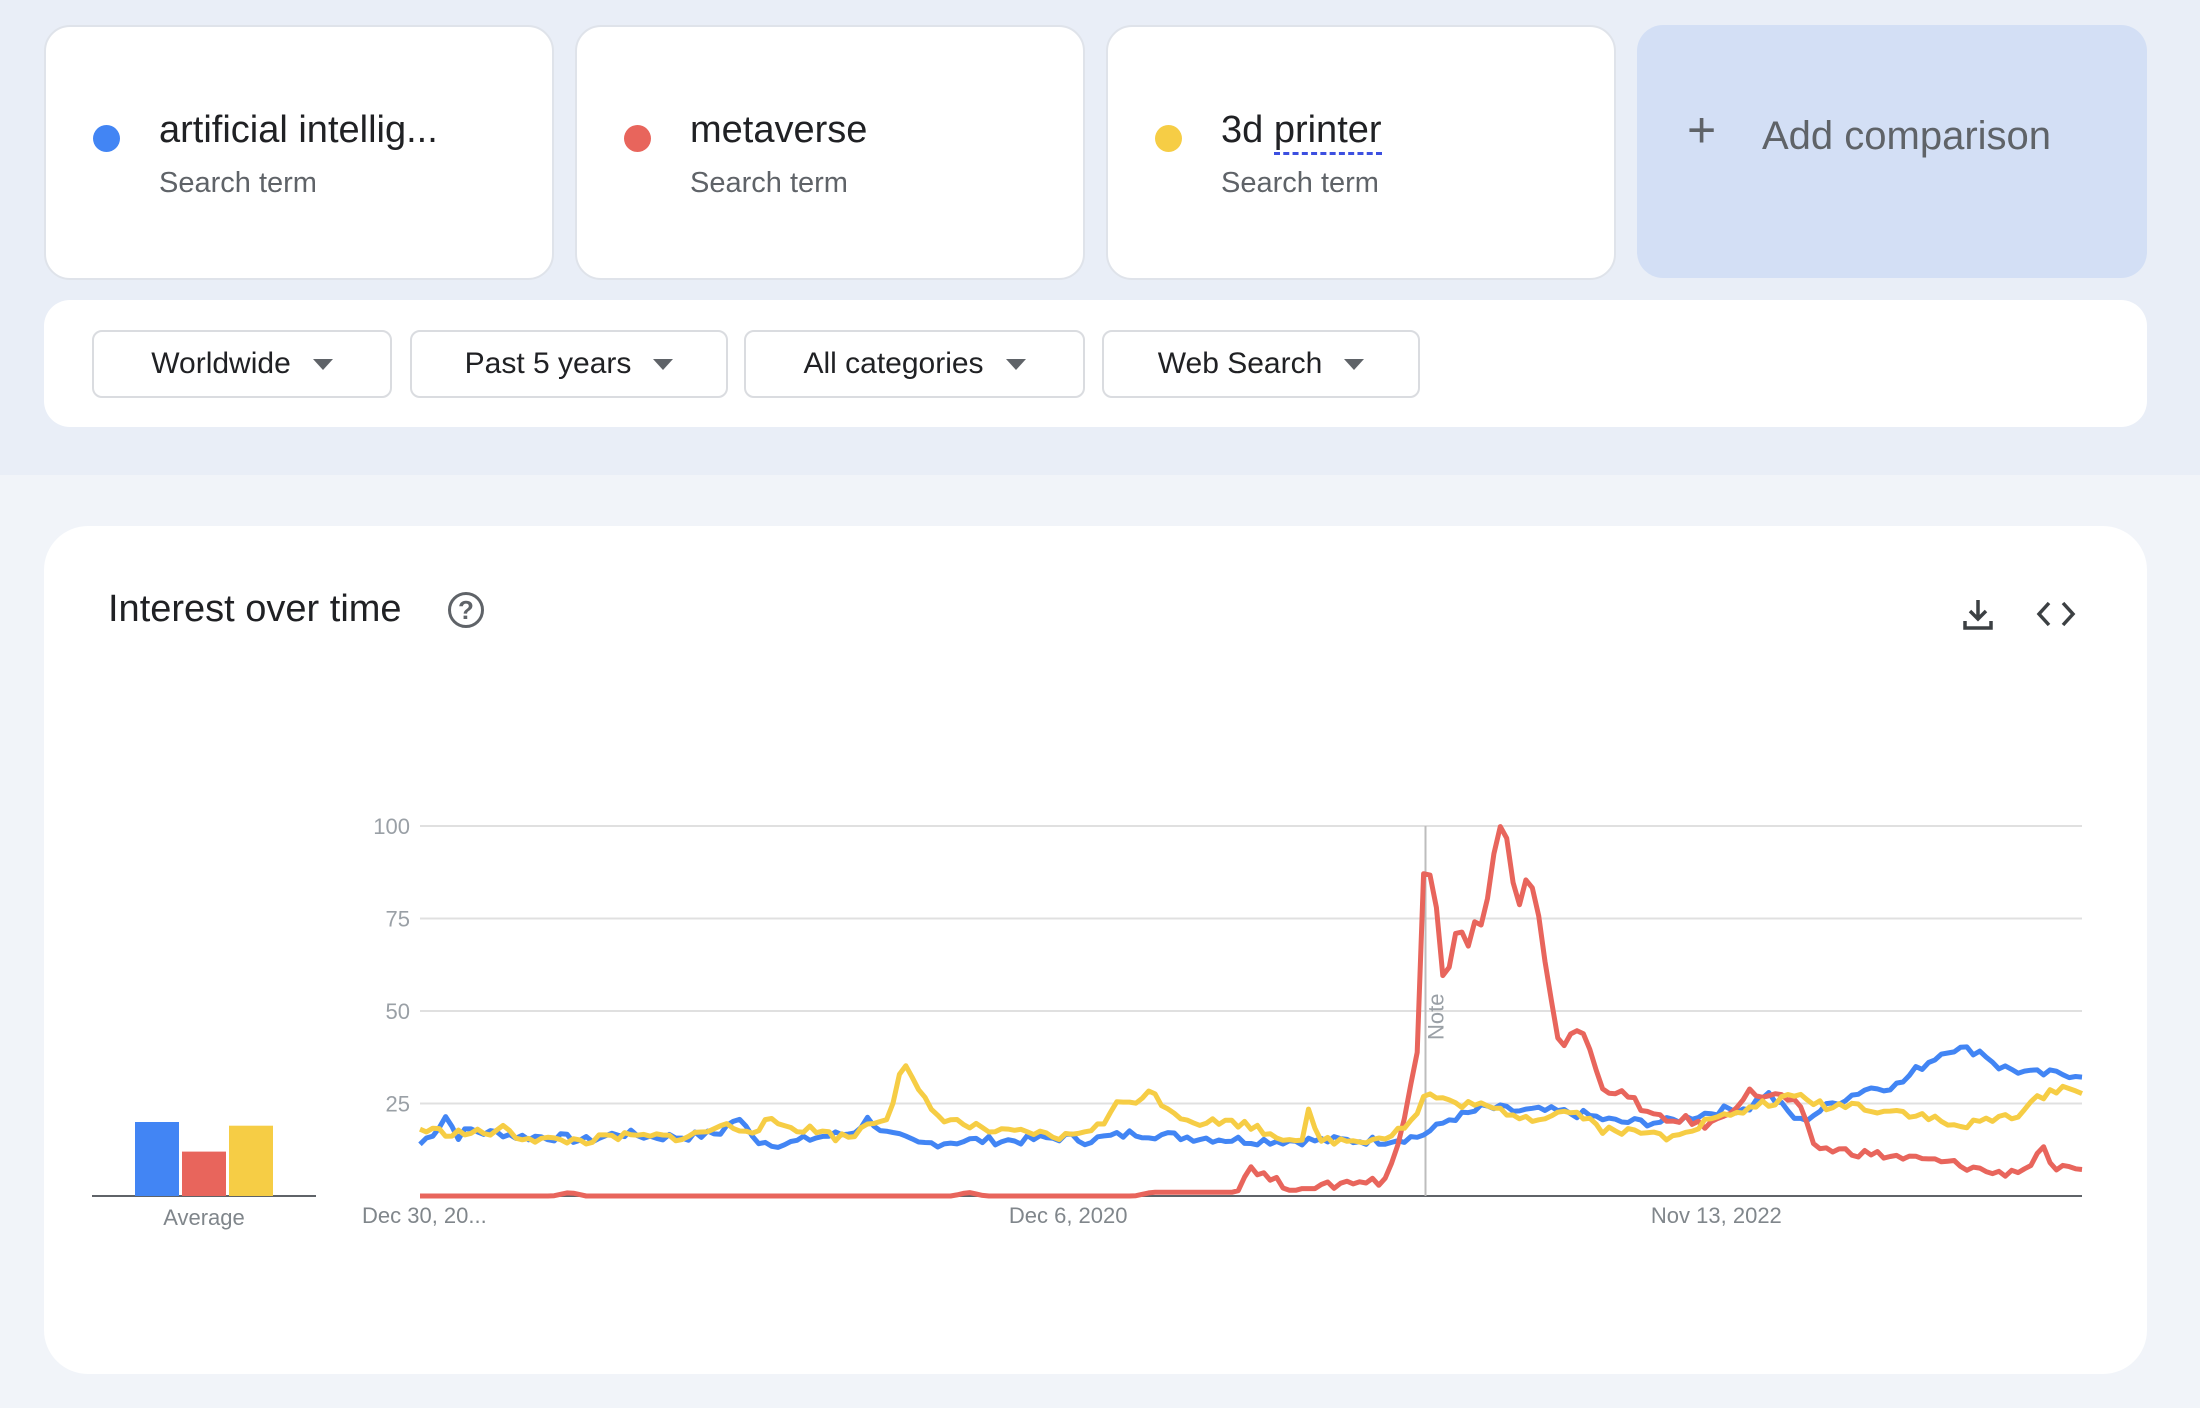  Describe the element at coordinates (1327, 132) in the screenshot. I see `spellcheck-underline: printer` at that location.